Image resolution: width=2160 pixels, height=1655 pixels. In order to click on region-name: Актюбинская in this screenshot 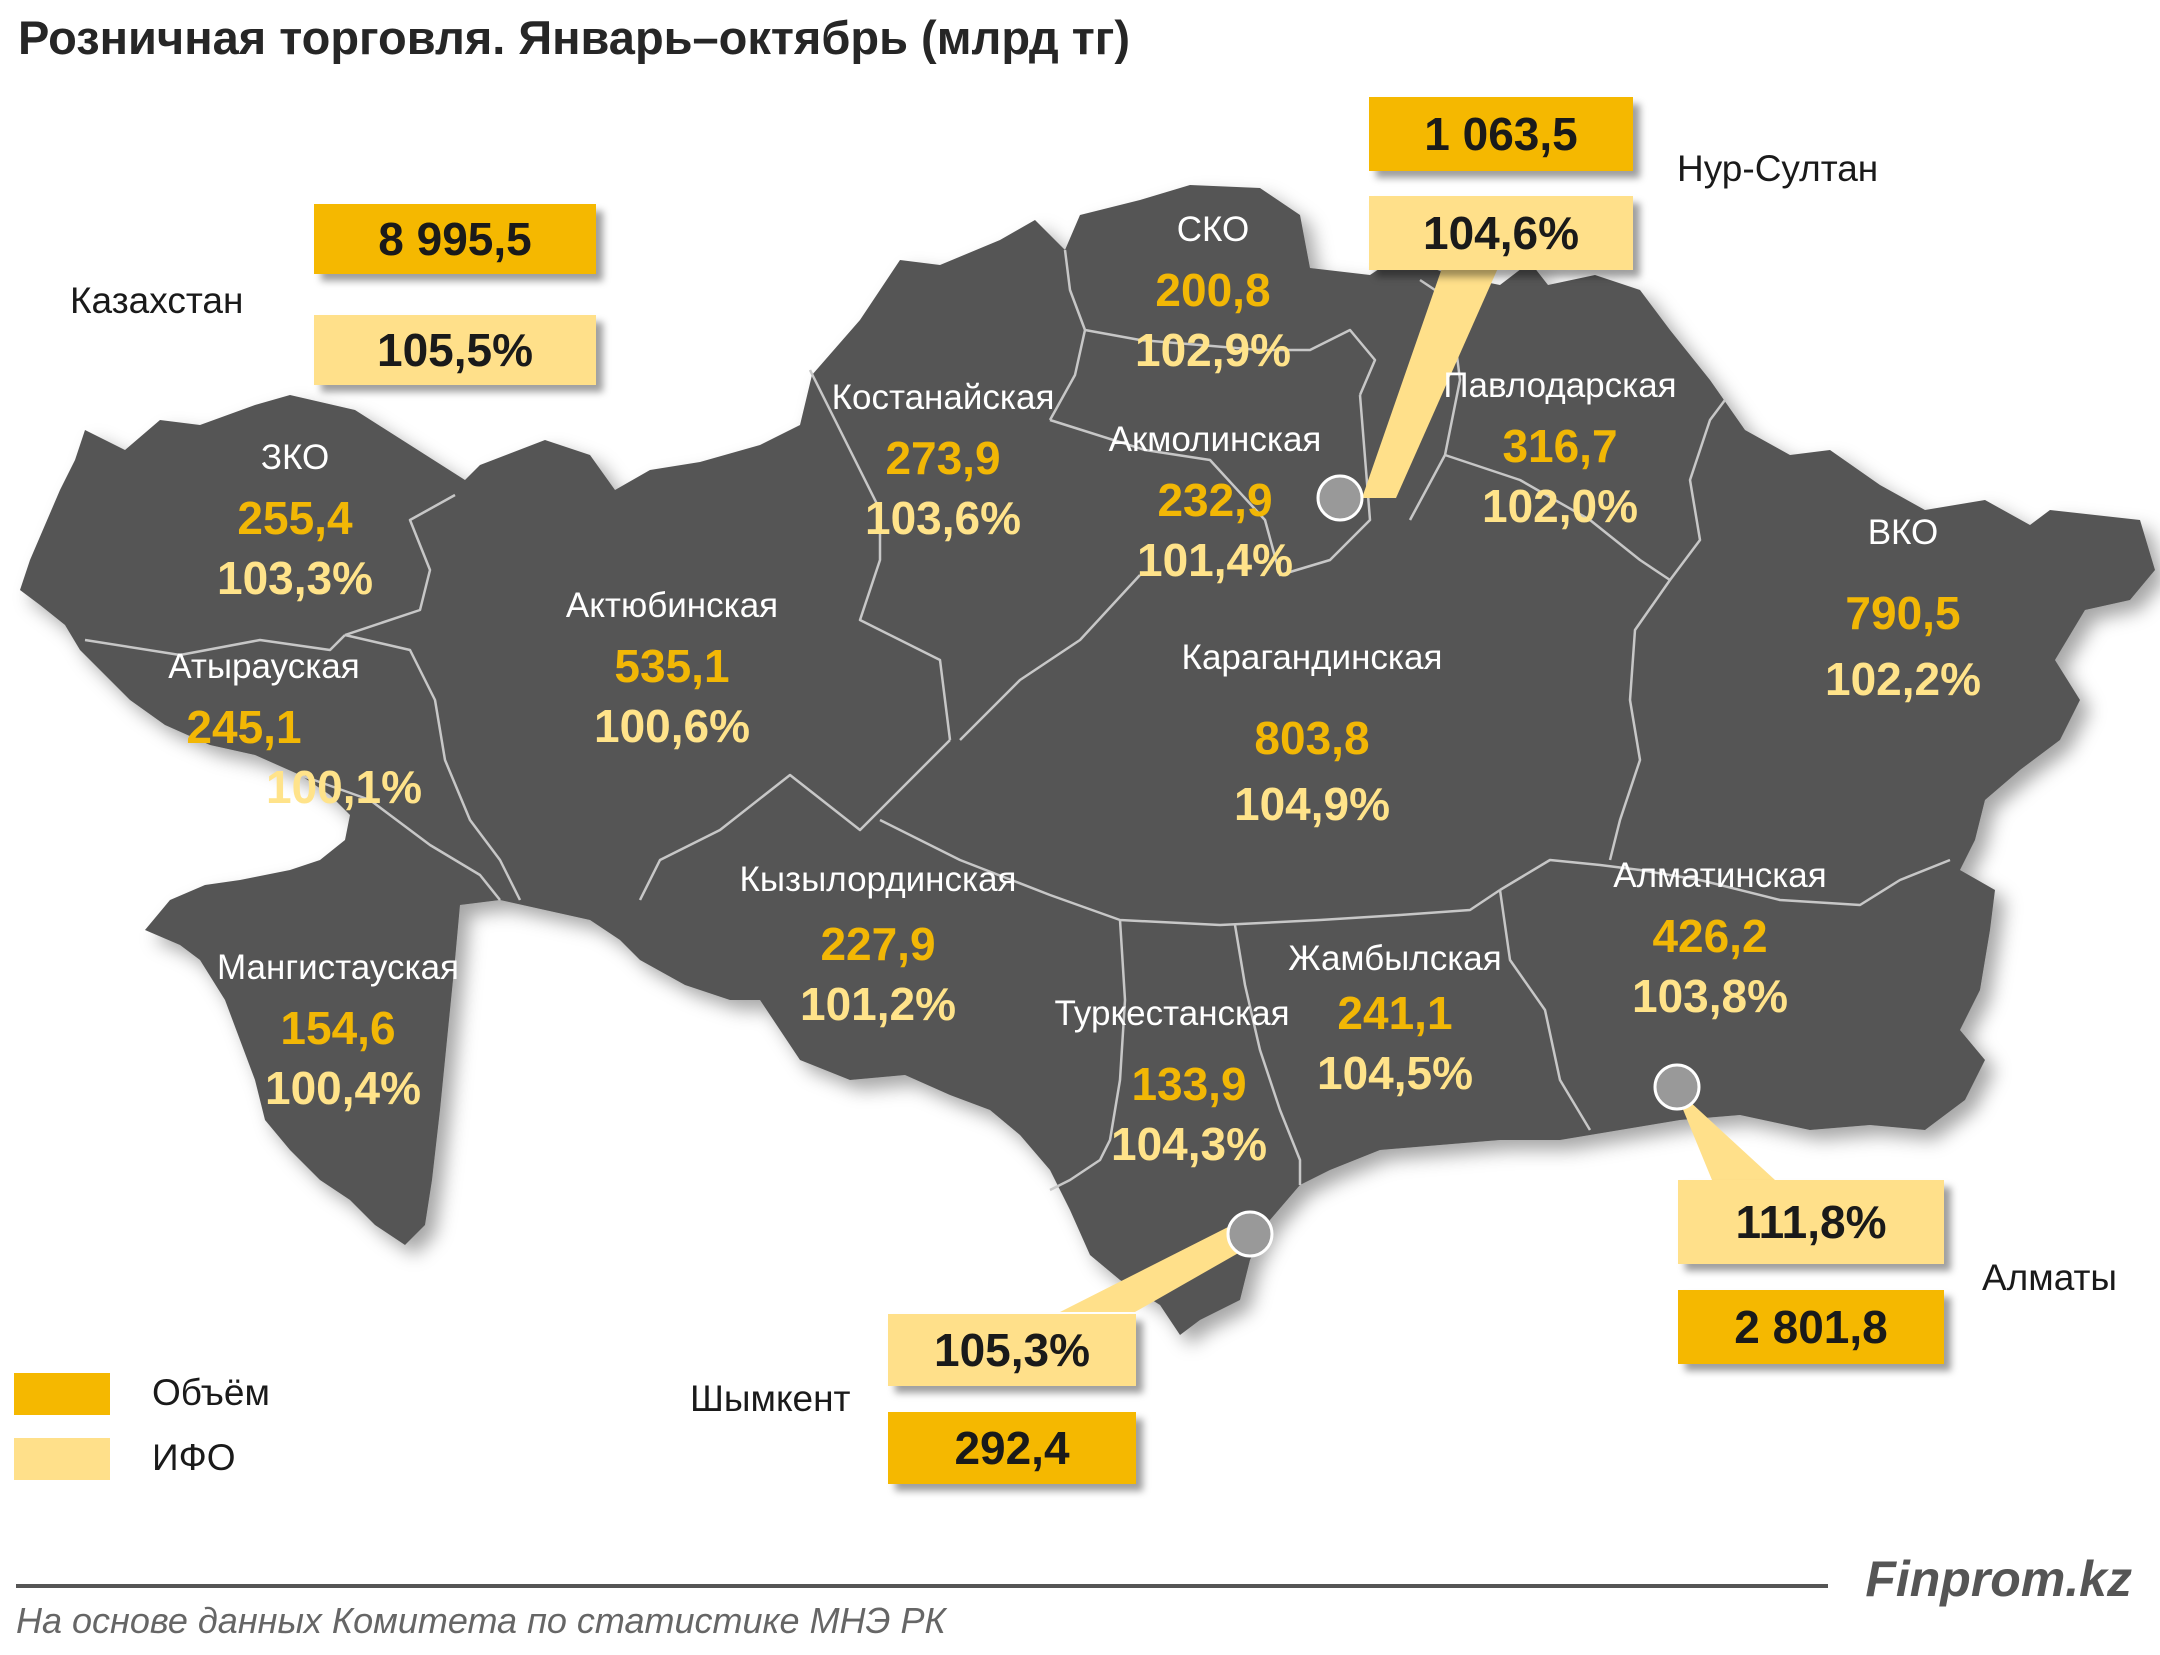, I will do `click(672, 605)`.